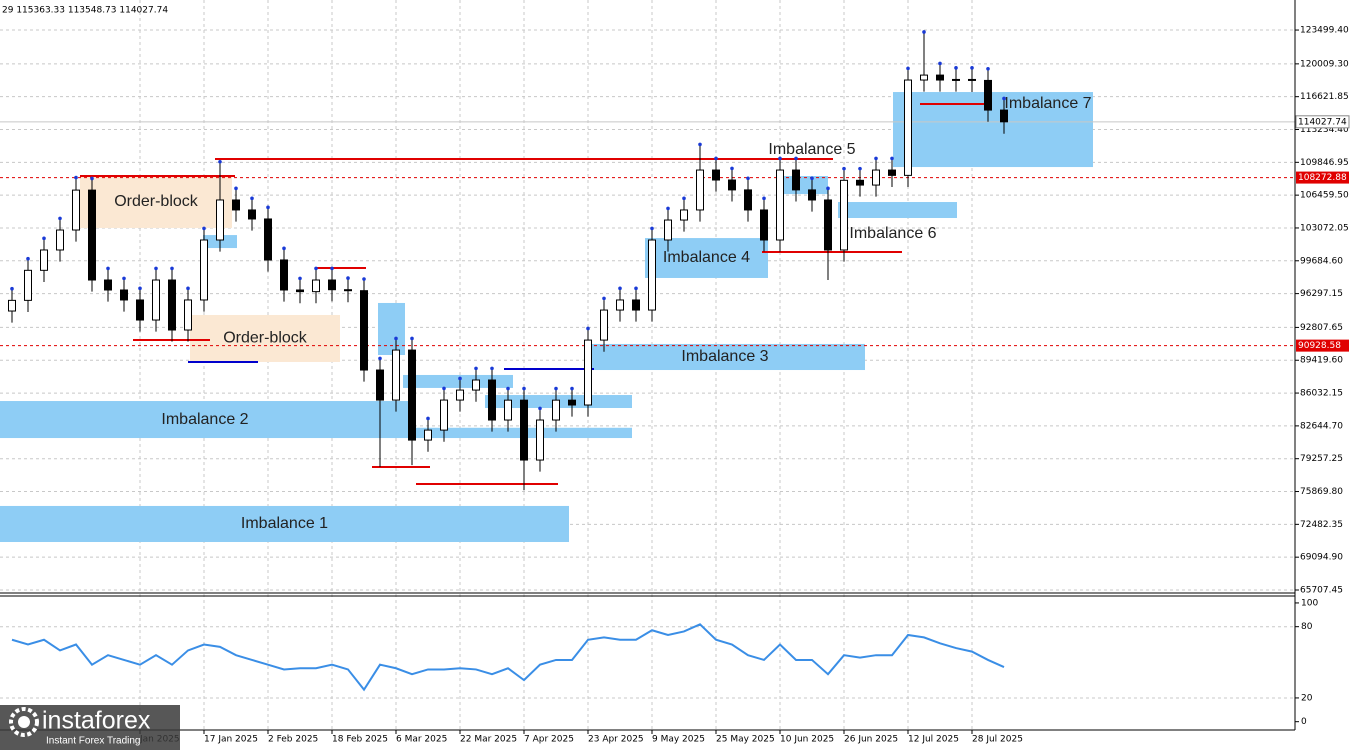 This screenshot has height=750, width=1350. I want to click on zone-label: Imbalance 4, so click(706, 257).